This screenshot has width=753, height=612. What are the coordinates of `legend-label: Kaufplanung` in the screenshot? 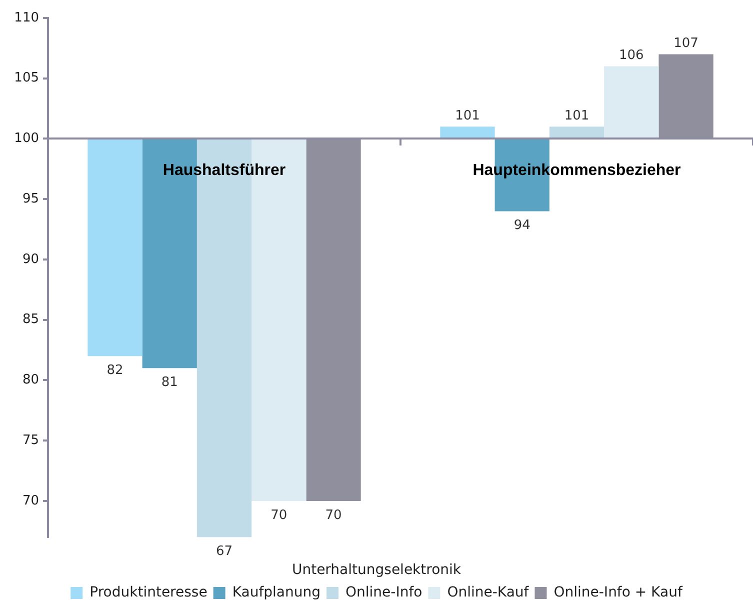 It's located at (276, 592).